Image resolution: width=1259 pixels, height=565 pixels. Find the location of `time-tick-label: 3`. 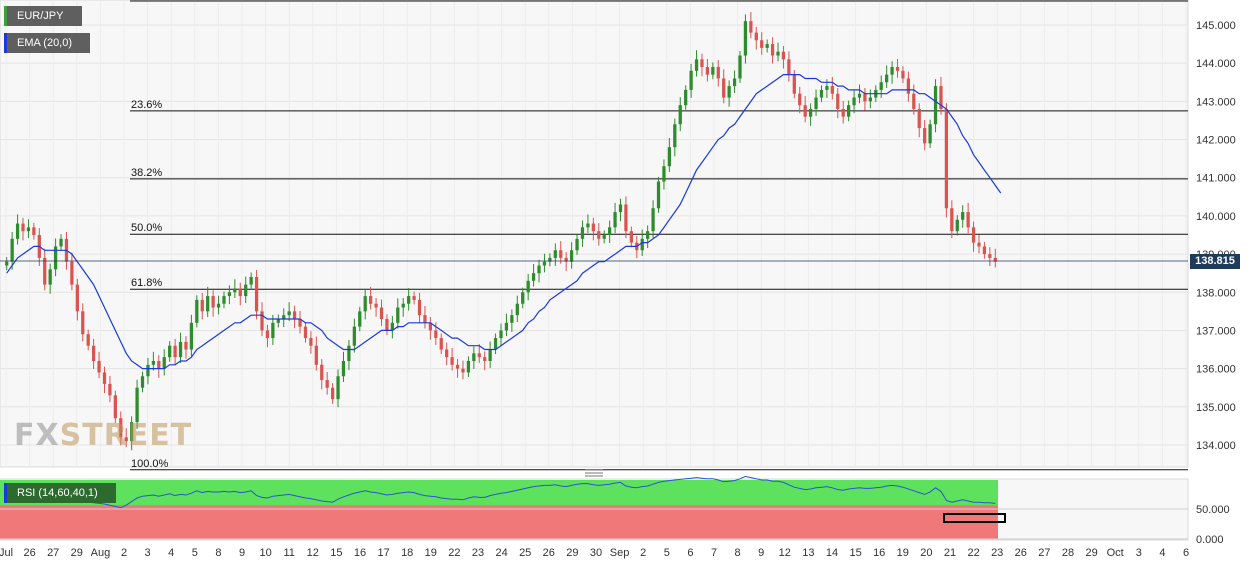

time-tick-label: 3 is located at coordinates (148, 553).